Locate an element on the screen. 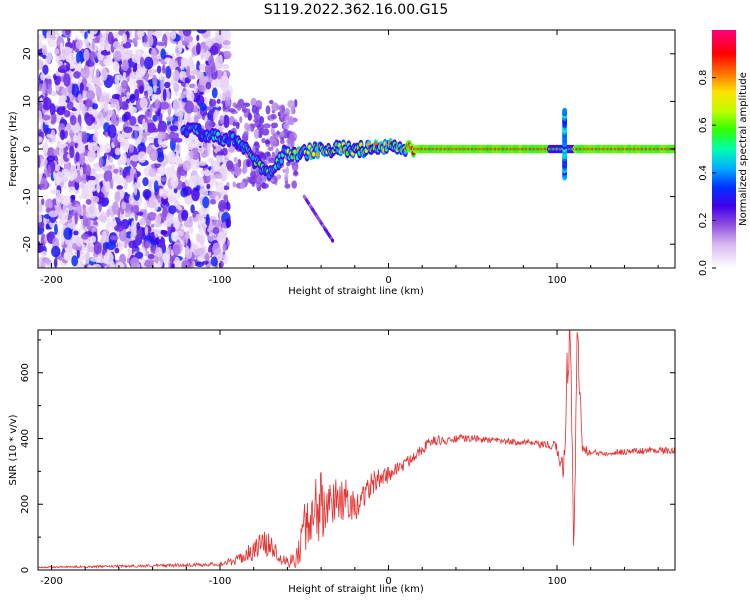 This screenshot has width=750, height=600. spectrogram-ridge-core is located at coordinates (199, 128).